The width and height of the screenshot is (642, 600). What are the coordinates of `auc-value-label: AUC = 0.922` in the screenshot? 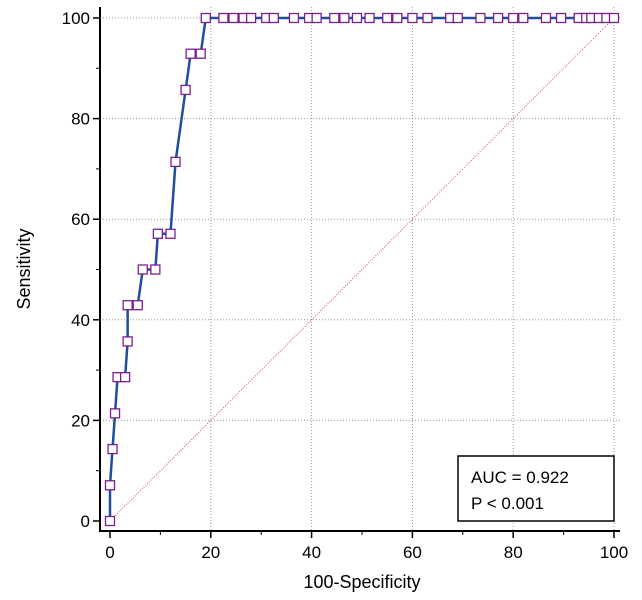 It's located at (520, 477).